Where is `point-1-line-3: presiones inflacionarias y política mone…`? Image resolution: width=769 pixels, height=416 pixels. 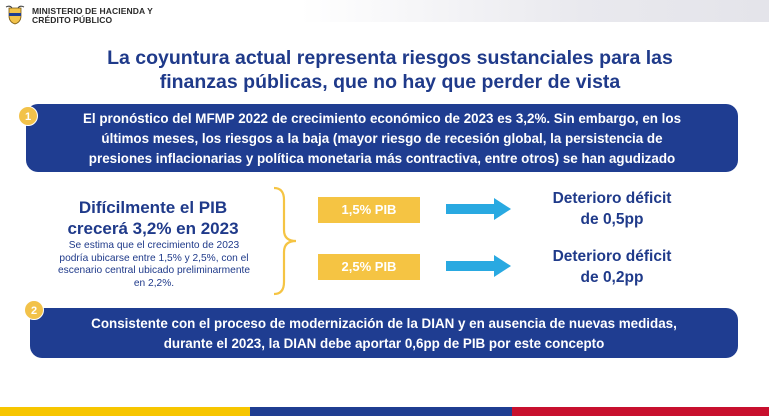
point-1-line-3: presiones inflacionarias y política mone… is located at coordinates (382, 158).